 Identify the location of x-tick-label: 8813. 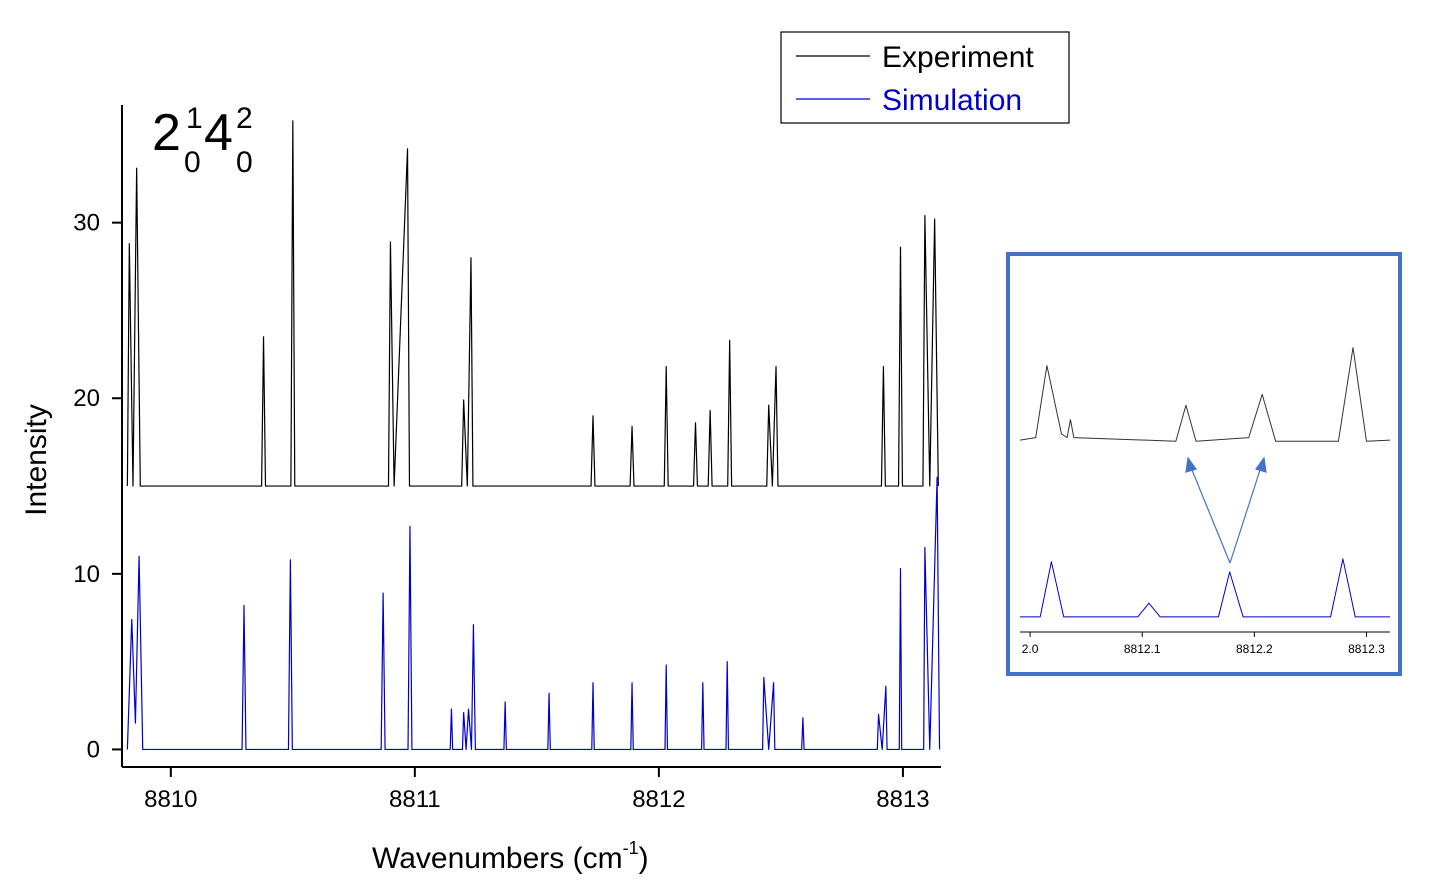
(902, 799).